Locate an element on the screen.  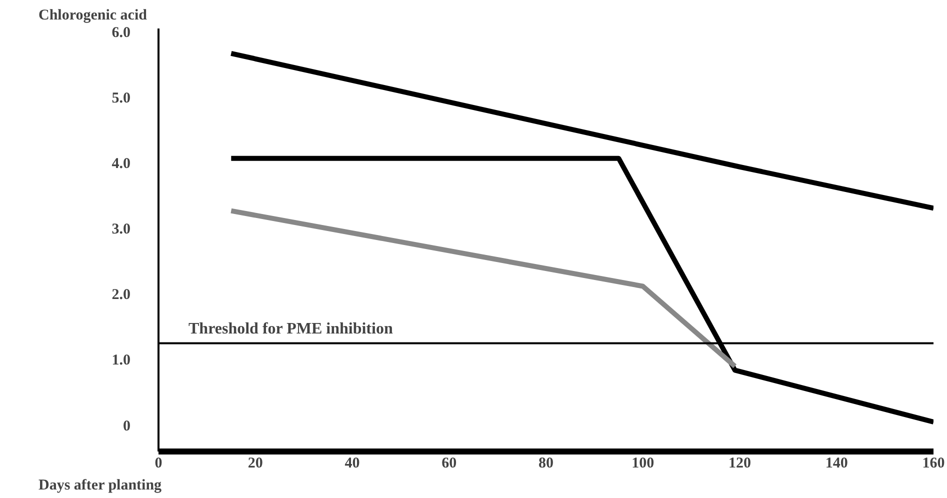
y-tick-label: 1.0 is located at coordinates (121, 360).